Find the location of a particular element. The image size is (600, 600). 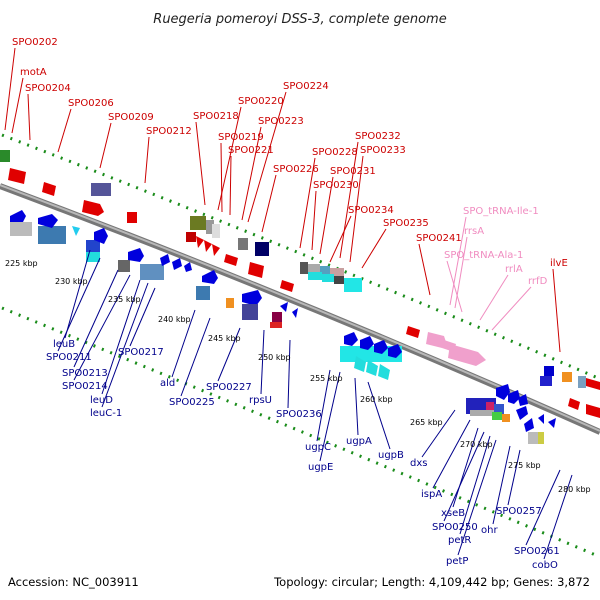

leader-lines-rna is located at coordinates (489, 273).